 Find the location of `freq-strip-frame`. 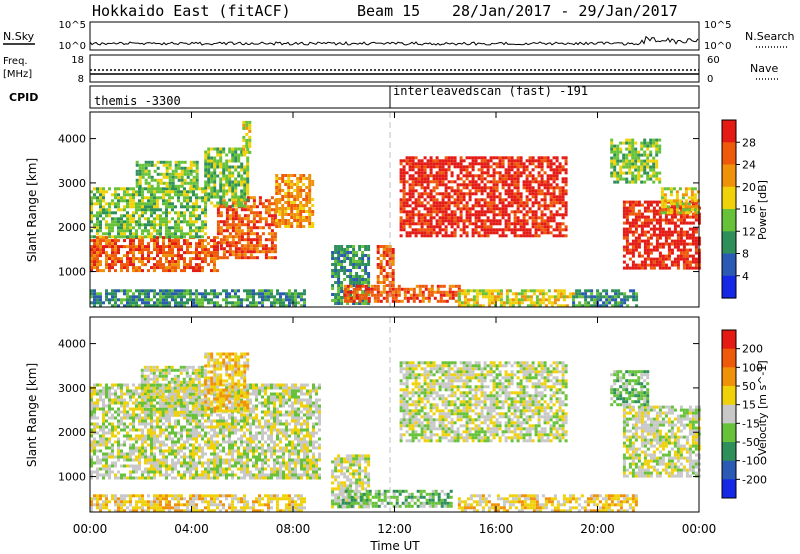

freq-strip-frame is located at coordinates (394, 68).